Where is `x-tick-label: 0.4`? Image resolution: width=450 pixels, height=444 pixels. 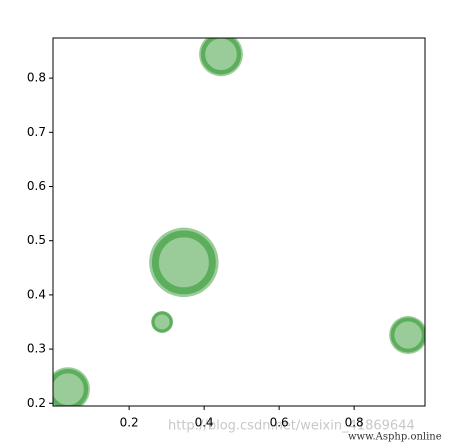 x-tick-label: 0.4 is located at coordinates (204, 423).